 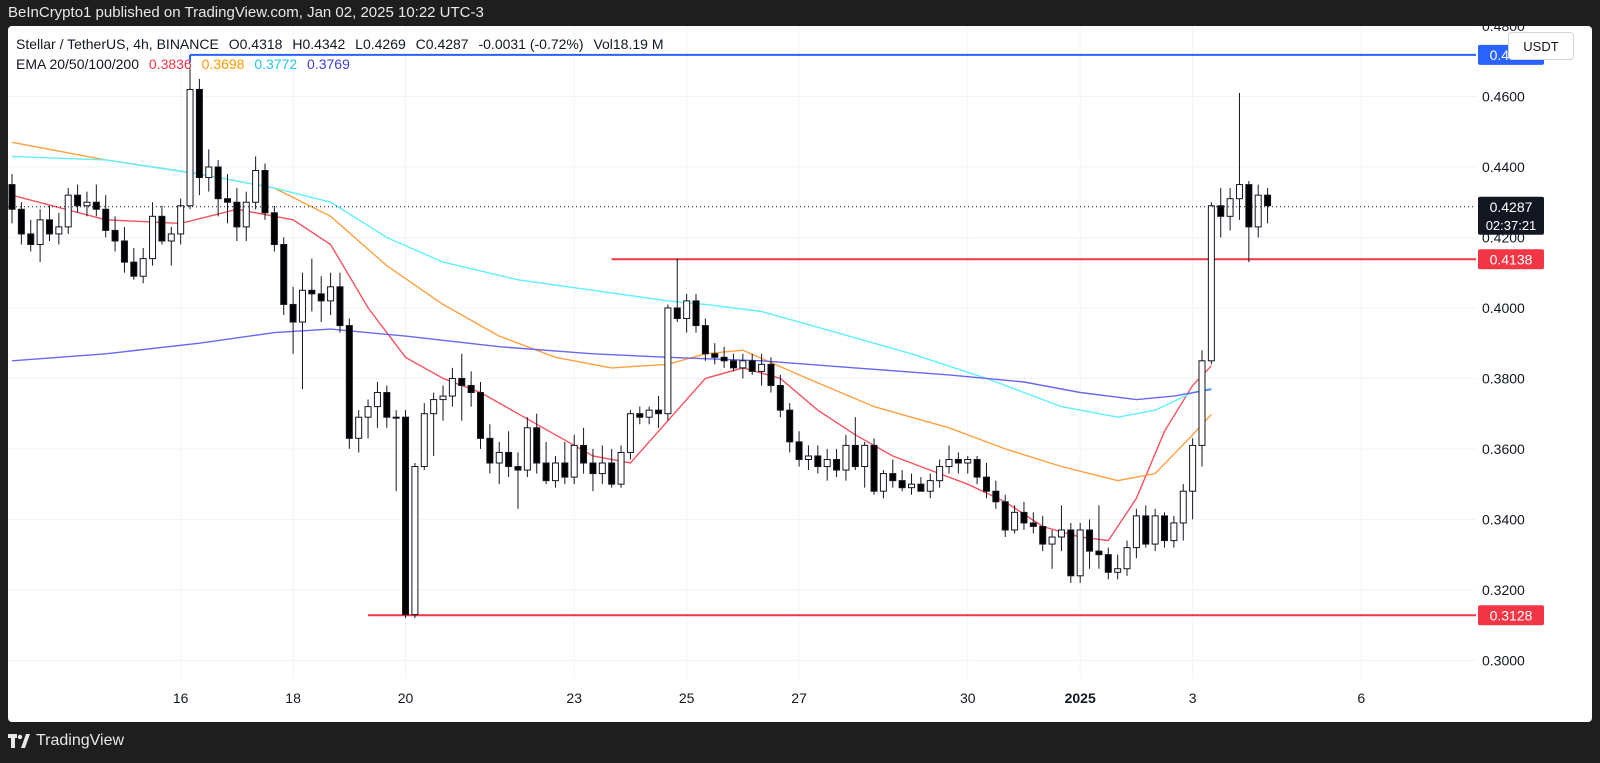 I want to click on y-tick-label: 0.4600, so click(x=1503, y=96).